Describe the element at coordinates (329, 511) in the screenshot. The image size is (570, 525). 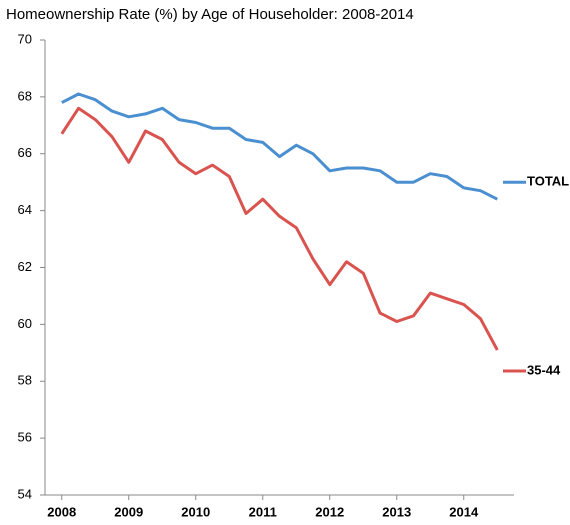
I see `x-tick-label: 2012` at that location.